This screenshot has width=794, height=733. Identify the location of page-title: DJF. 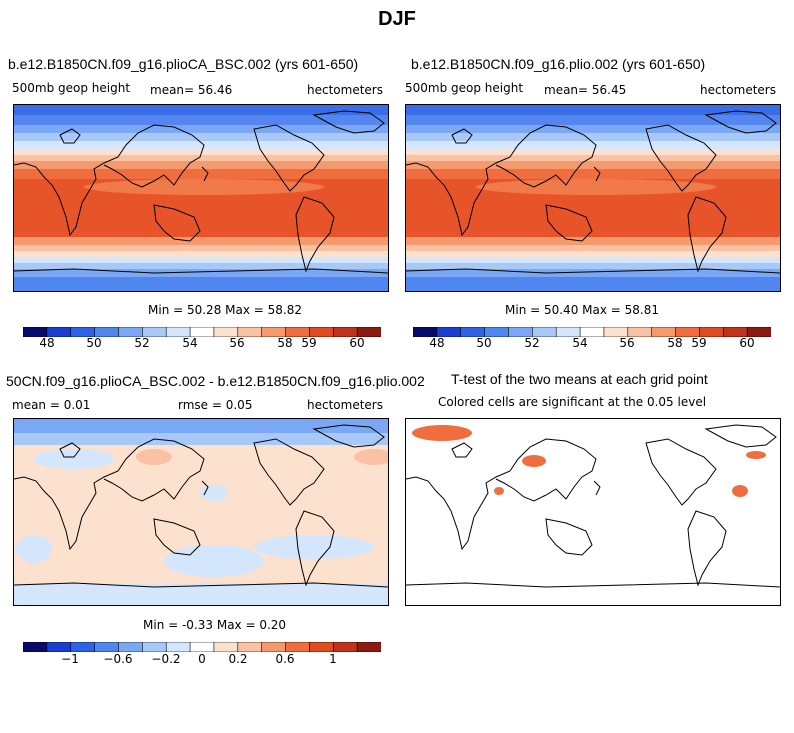
(397, 19).